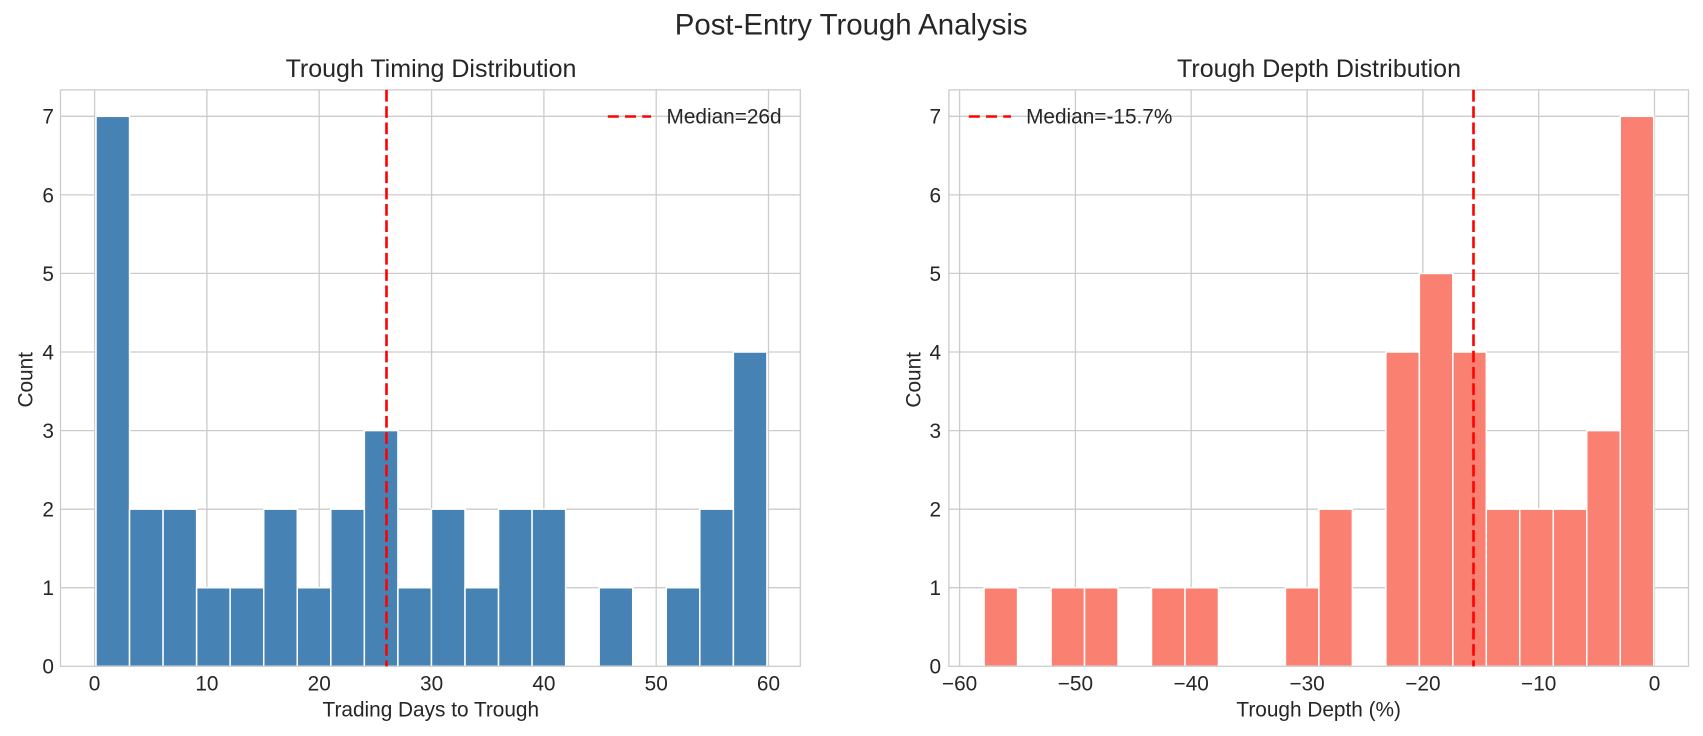 This screenshot has height=736, width=1703. Describe the element at coordinates (959, 683) in the screenshot. I see `svg-text: −60` at that location.